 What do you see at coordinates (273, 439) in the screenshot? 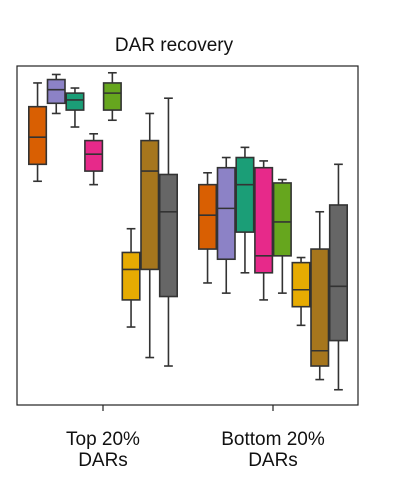
I see `x-tick-label: Bottom 20%` at bounding box center [273, 439].